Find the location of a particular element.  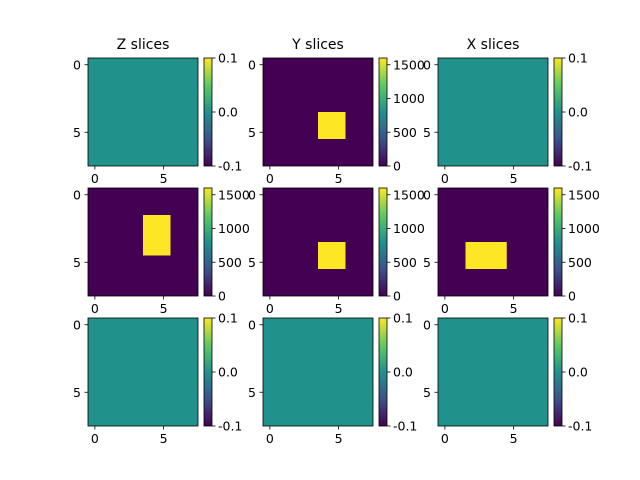

panel-title: Y slices is located at coordinates (317, 45).